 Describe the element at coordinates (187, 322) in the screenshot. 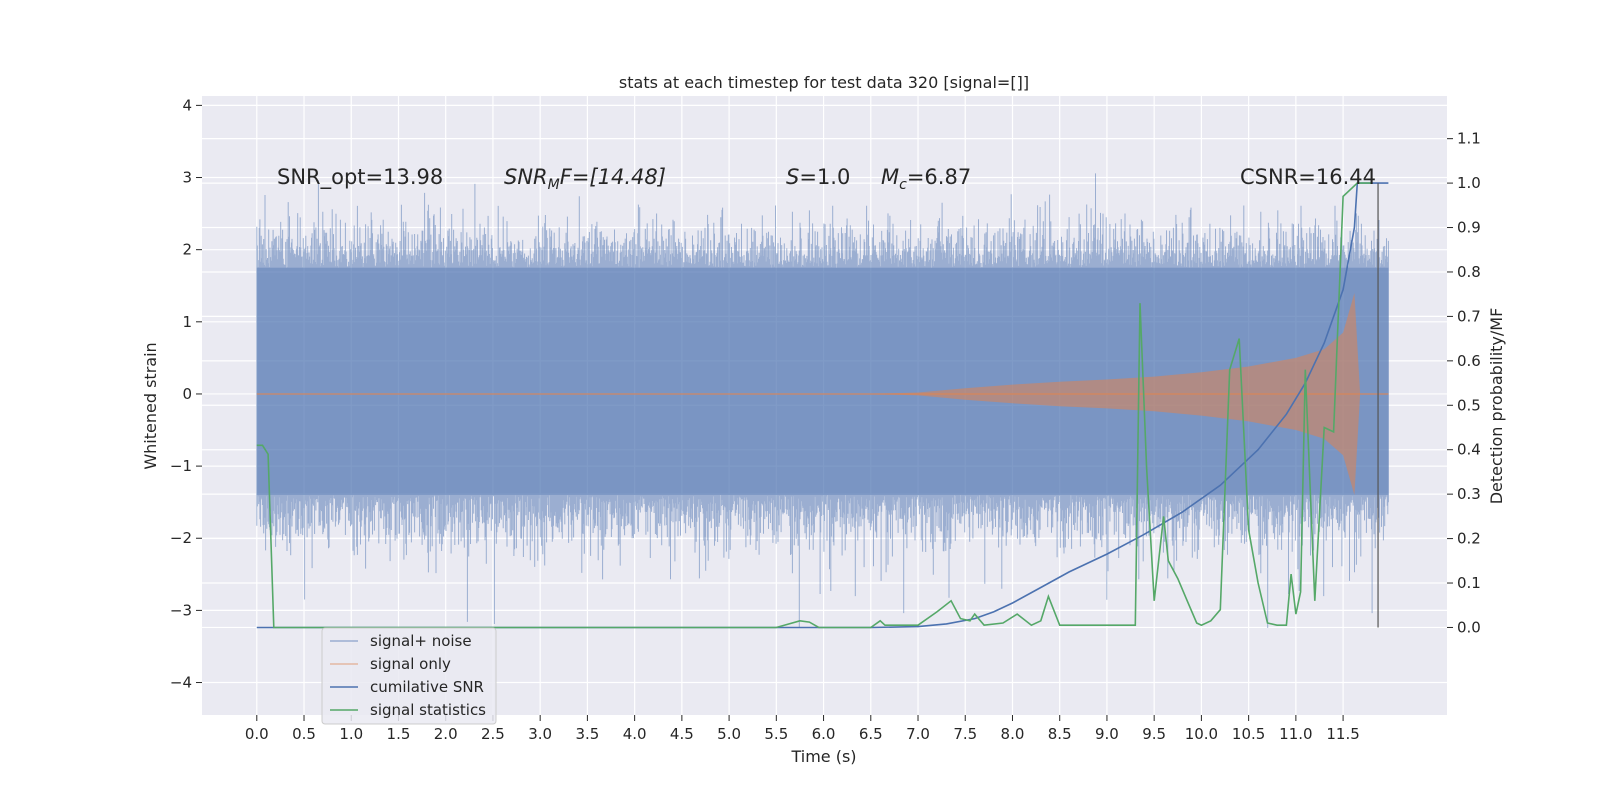

I see `y-tick-label-left: 1` at that location.